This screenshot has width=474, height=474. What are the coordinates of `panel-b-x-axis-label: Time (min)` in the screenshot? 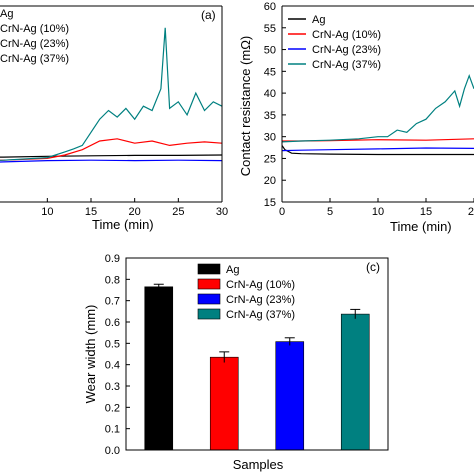 It's located at (421, 226).